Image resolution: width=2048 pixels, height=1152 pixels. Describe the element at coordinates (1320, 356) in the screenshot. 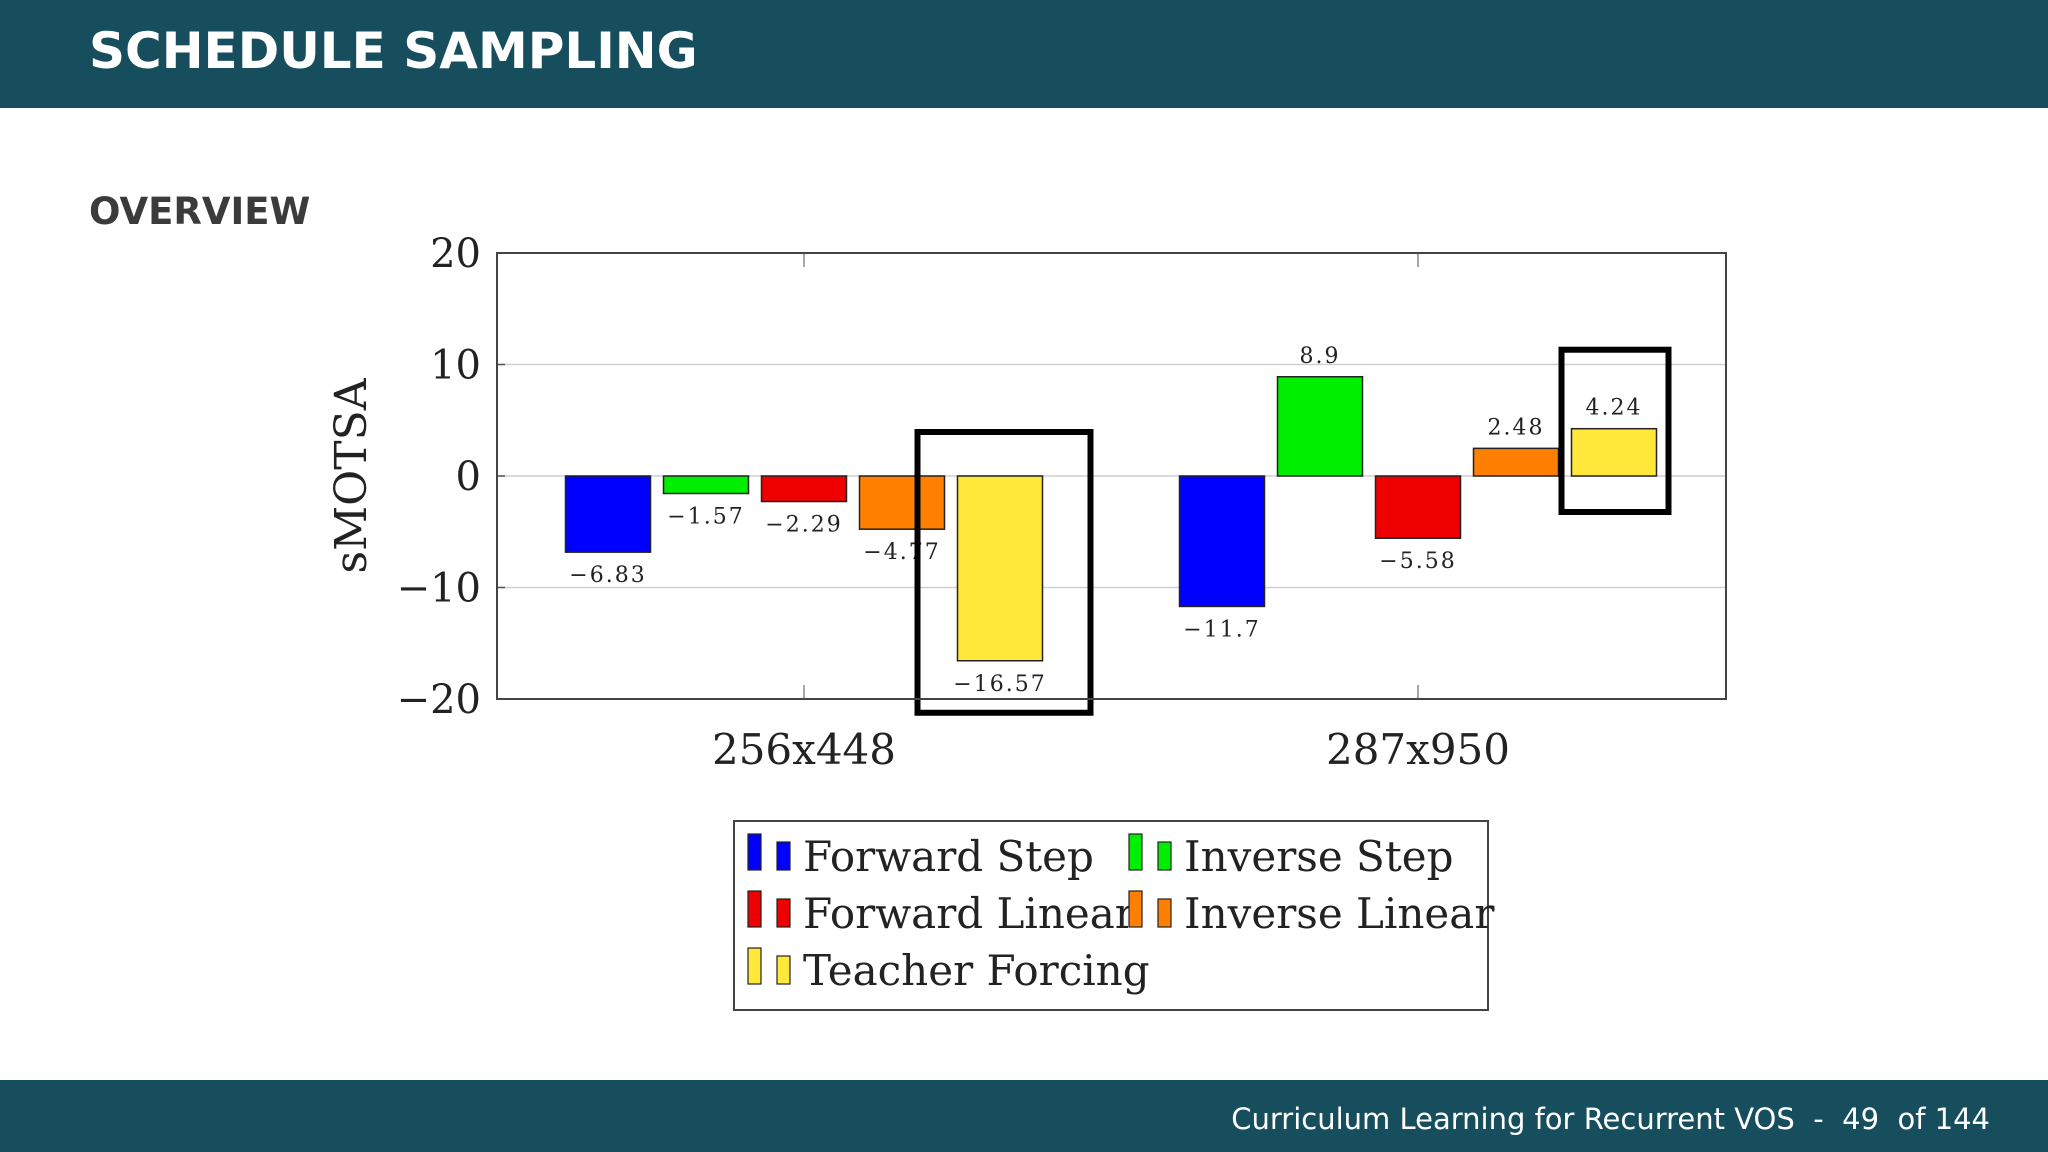

I see `data-label: 8.9` at that location.